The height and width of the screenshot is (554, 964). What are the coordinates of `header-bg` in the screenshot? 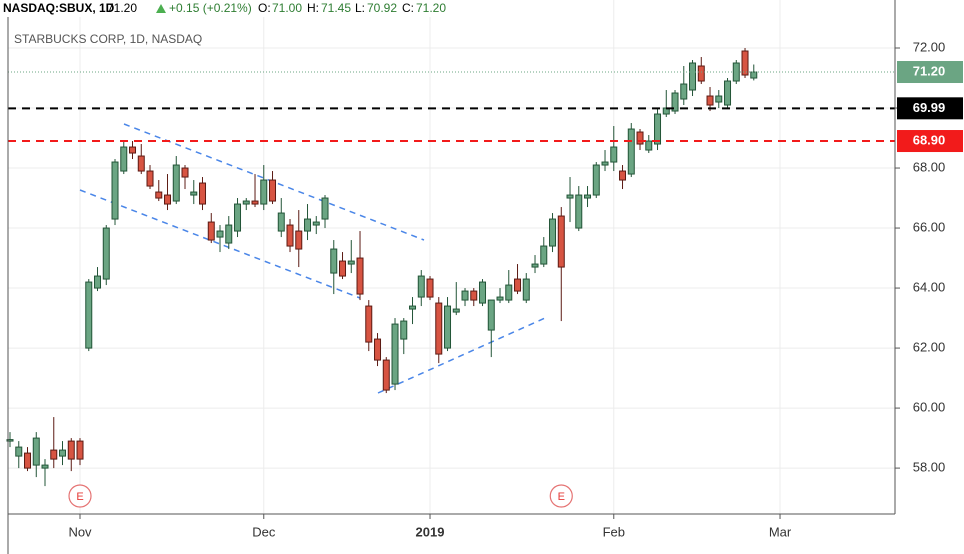 It's located at (230, 8).